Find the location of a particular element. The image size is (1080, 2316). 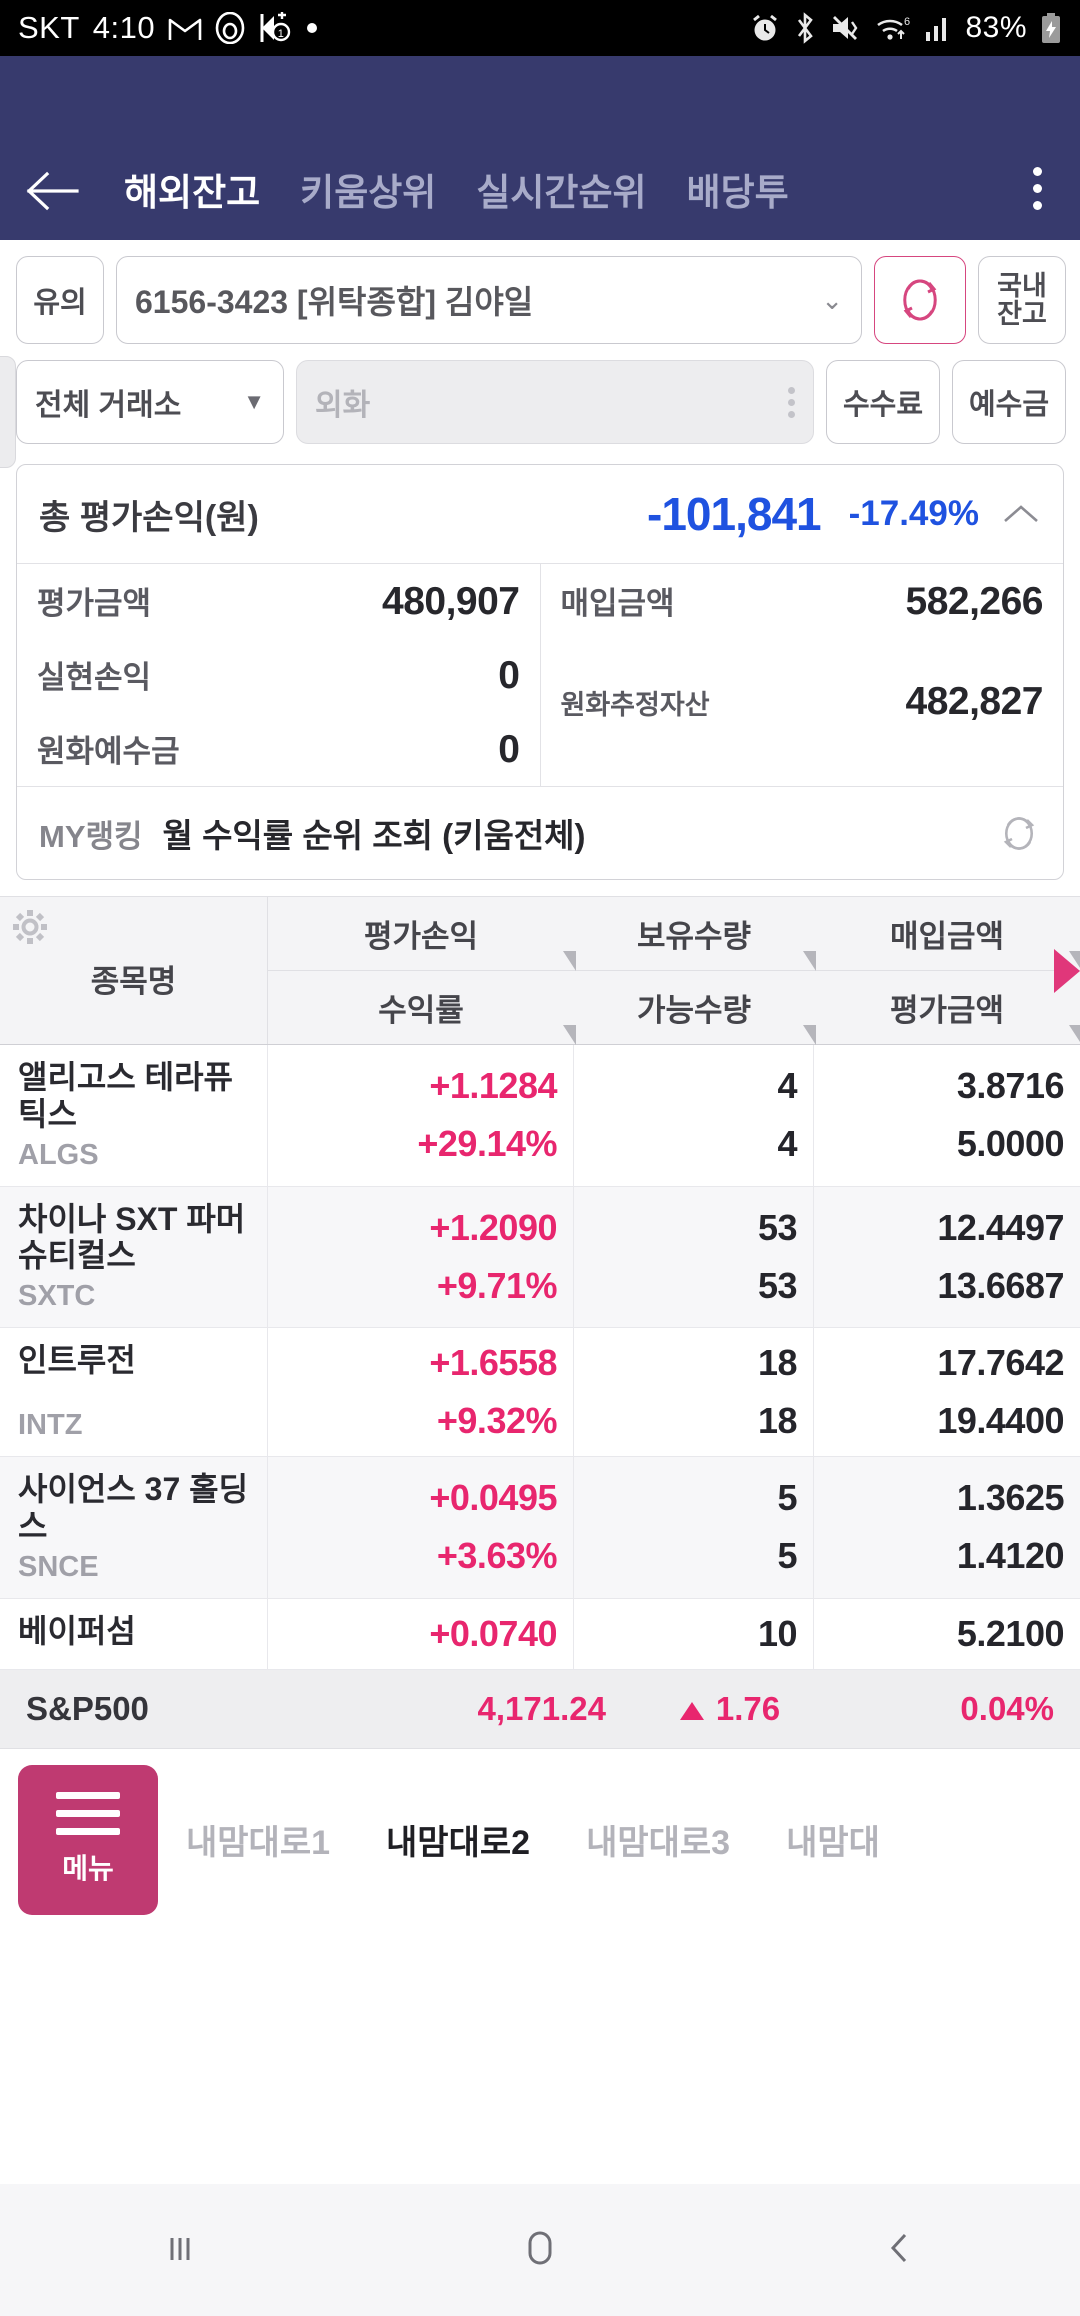

avail-value: 53 is located at coordinates (777, 1285).